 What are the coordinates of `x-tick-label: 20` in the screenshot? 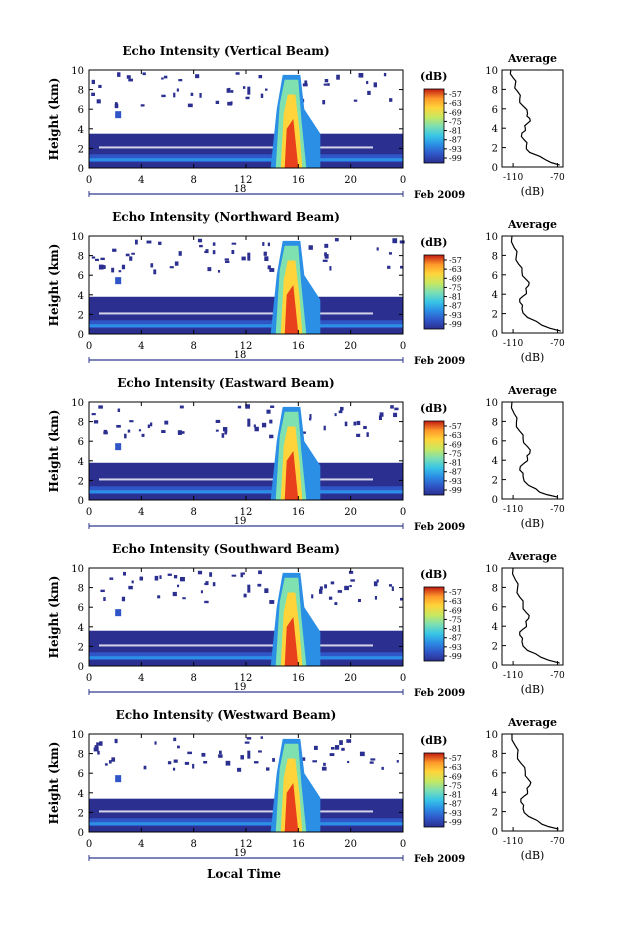 It's located at (350, 180).